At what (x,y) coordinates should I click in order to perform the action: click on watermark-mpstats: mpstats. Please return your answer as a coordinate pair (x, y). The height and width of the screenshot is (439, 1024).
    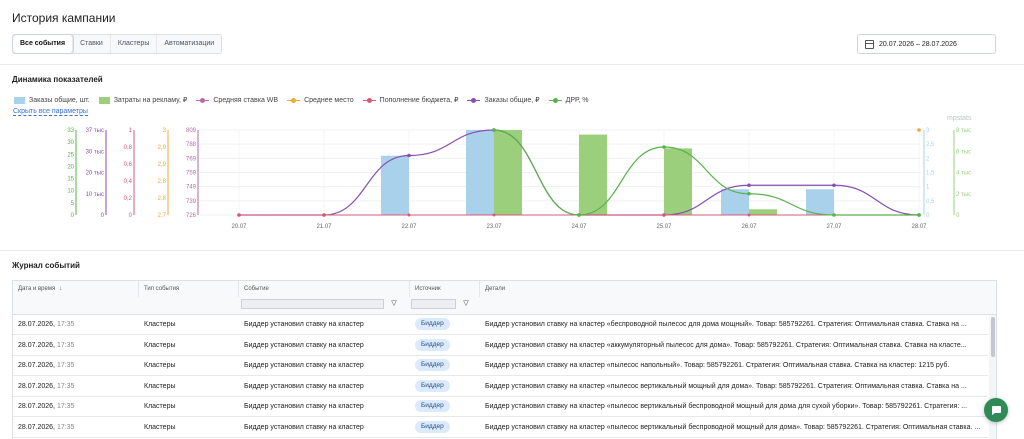
    Looking at the image, I should click on (959, 118).